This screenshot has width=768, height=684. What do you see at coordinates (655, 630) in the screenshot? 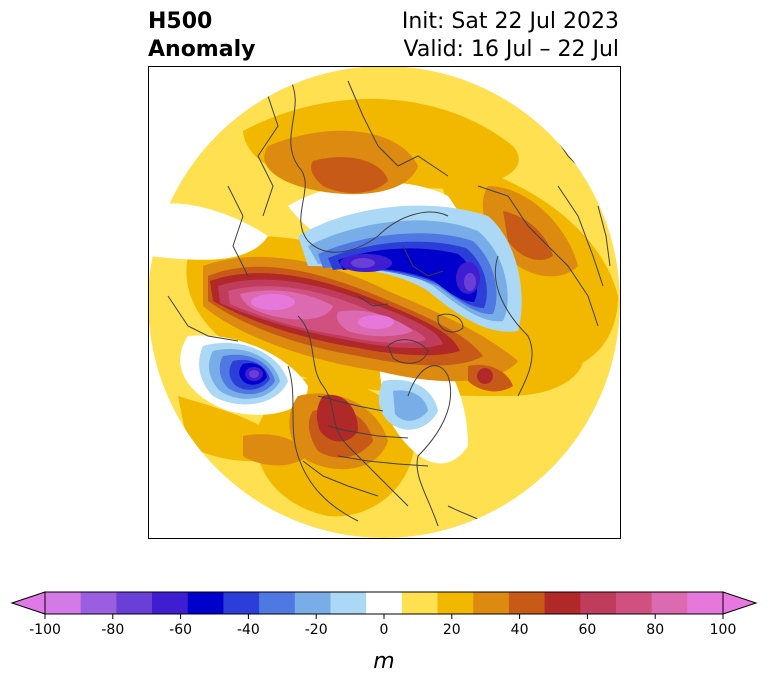
I see `colorbar-tick-label: 80` at bounding box center [655, 630].